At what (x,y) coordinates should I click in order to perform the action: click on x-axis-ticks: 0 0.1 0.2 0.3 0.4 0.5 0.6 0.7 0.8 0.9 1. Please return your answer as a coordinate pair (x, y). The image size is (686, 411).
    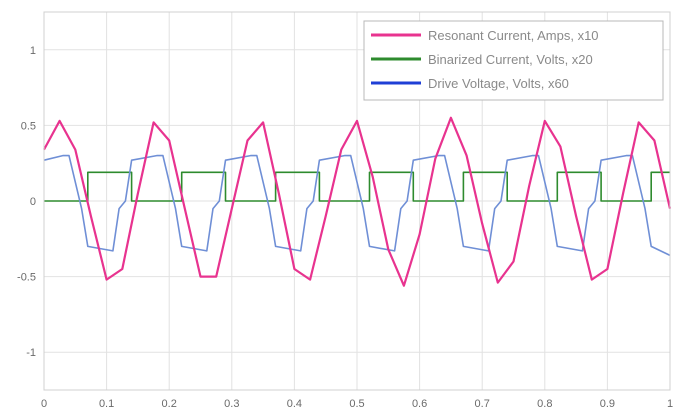
    Looking at the image, I should click on (357, 404).